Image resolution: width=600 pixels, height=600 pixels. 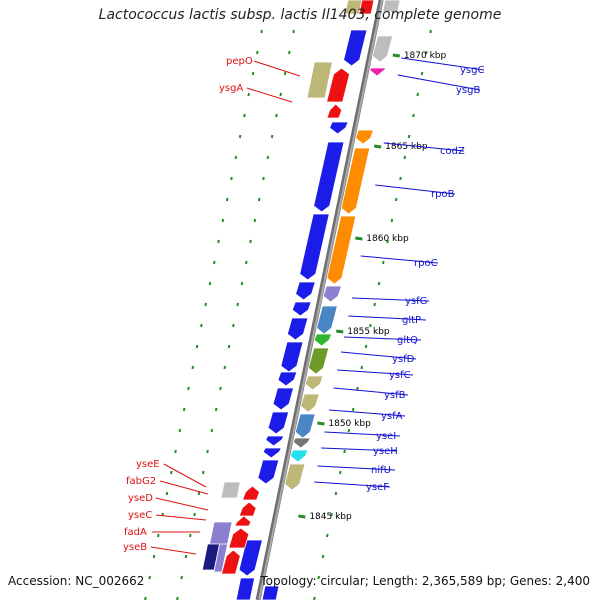 I want to click on gene-label-codz: codZ, so click(x=452, y=151).